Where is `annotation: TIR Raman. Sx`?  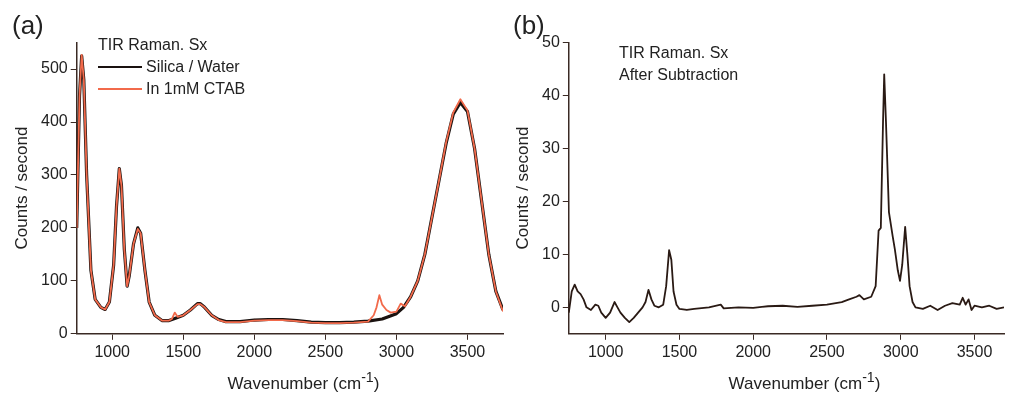 annotation: TIR Raman. Sx is located at coordinates (674, 53).